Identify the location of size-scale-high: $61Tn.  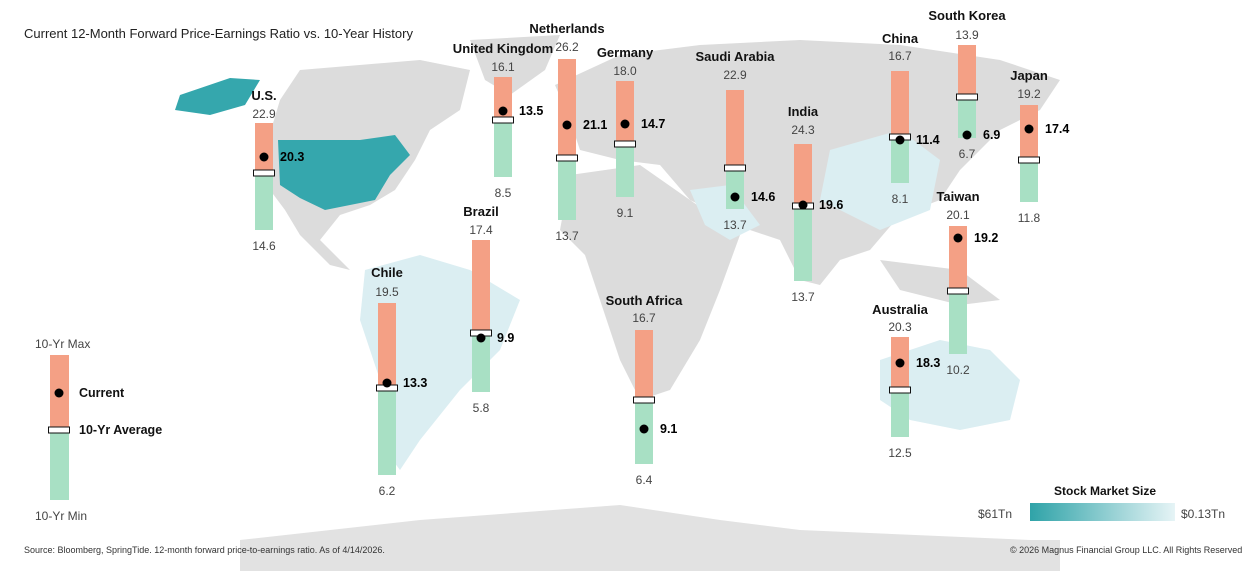
(995, 514).